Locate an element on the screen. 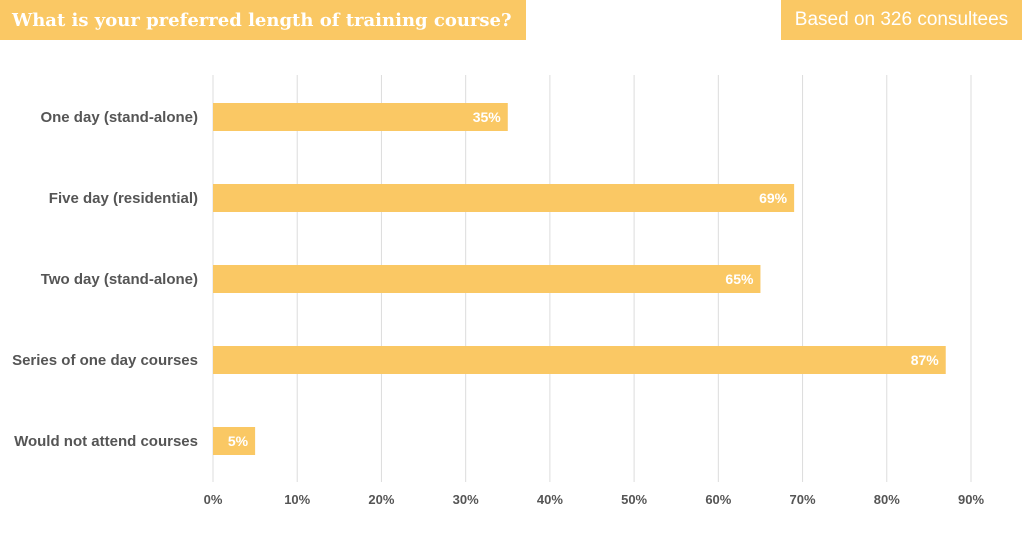  x-tick-label: 30% is located at coordinates (466, 499).